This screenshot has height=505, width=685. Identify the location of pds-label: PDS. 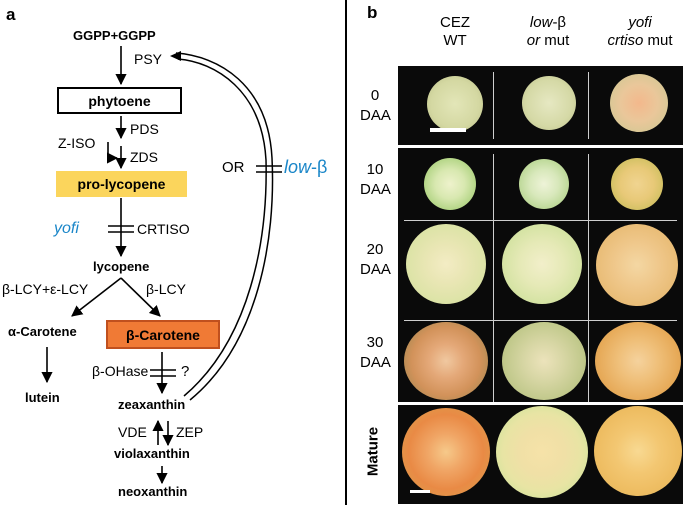
(144, 129).